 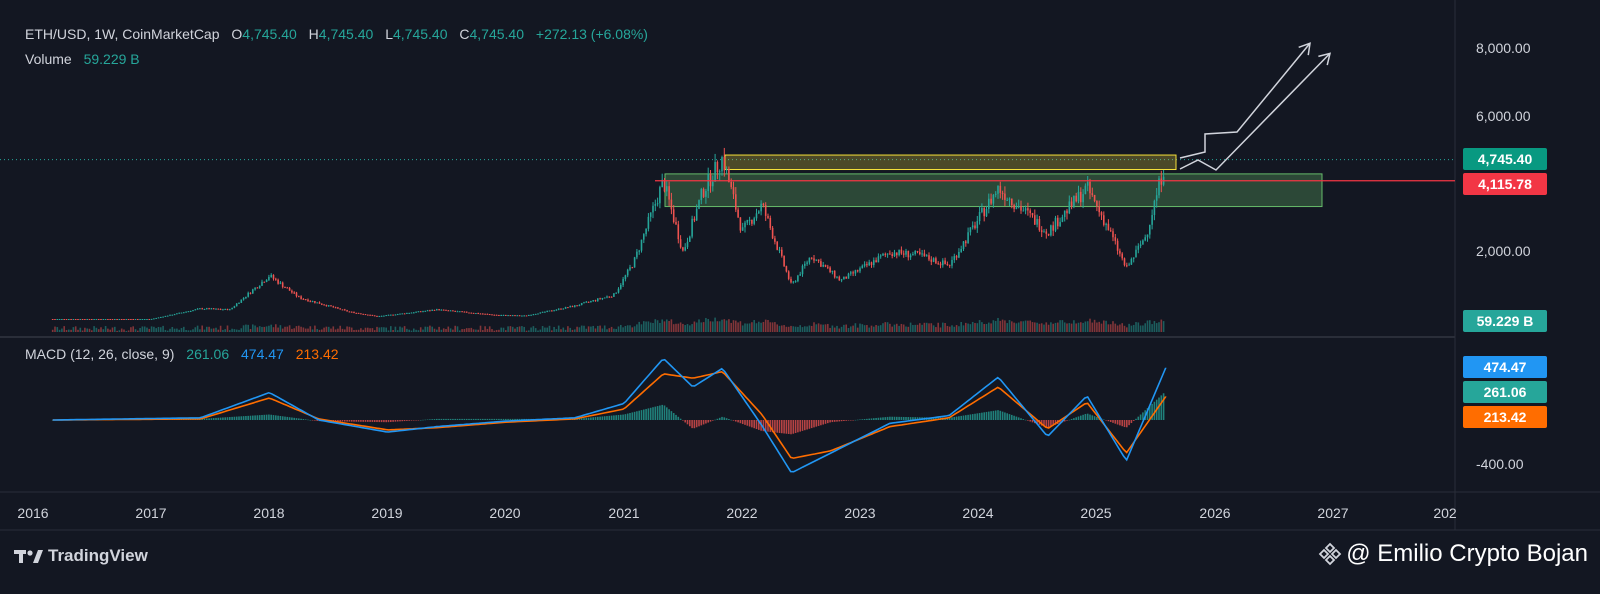 I want to click on tradingview-logo: TradingView, so click(x=81, y=556).